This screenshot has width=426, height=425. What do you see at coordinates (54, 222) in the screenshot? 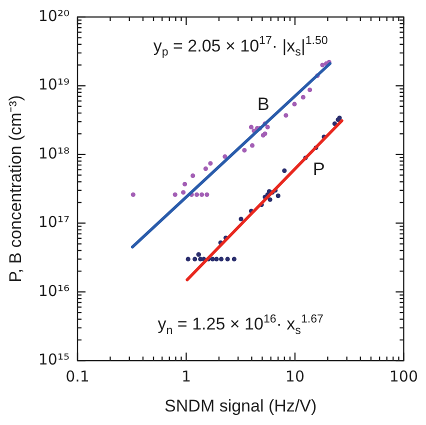
I see `y-tick-label: 10¹⁷` at bounding box center [54, 222].